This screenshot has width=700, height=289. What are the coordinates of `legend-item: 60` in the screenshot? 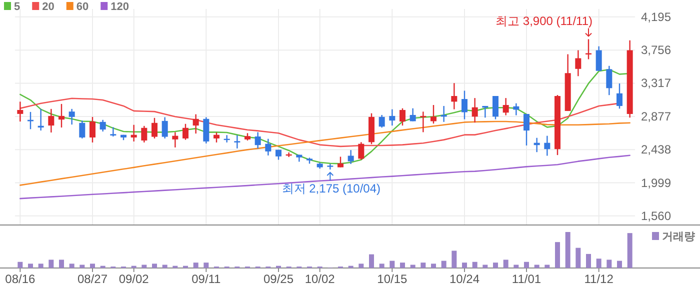 It's located at (77, 7).